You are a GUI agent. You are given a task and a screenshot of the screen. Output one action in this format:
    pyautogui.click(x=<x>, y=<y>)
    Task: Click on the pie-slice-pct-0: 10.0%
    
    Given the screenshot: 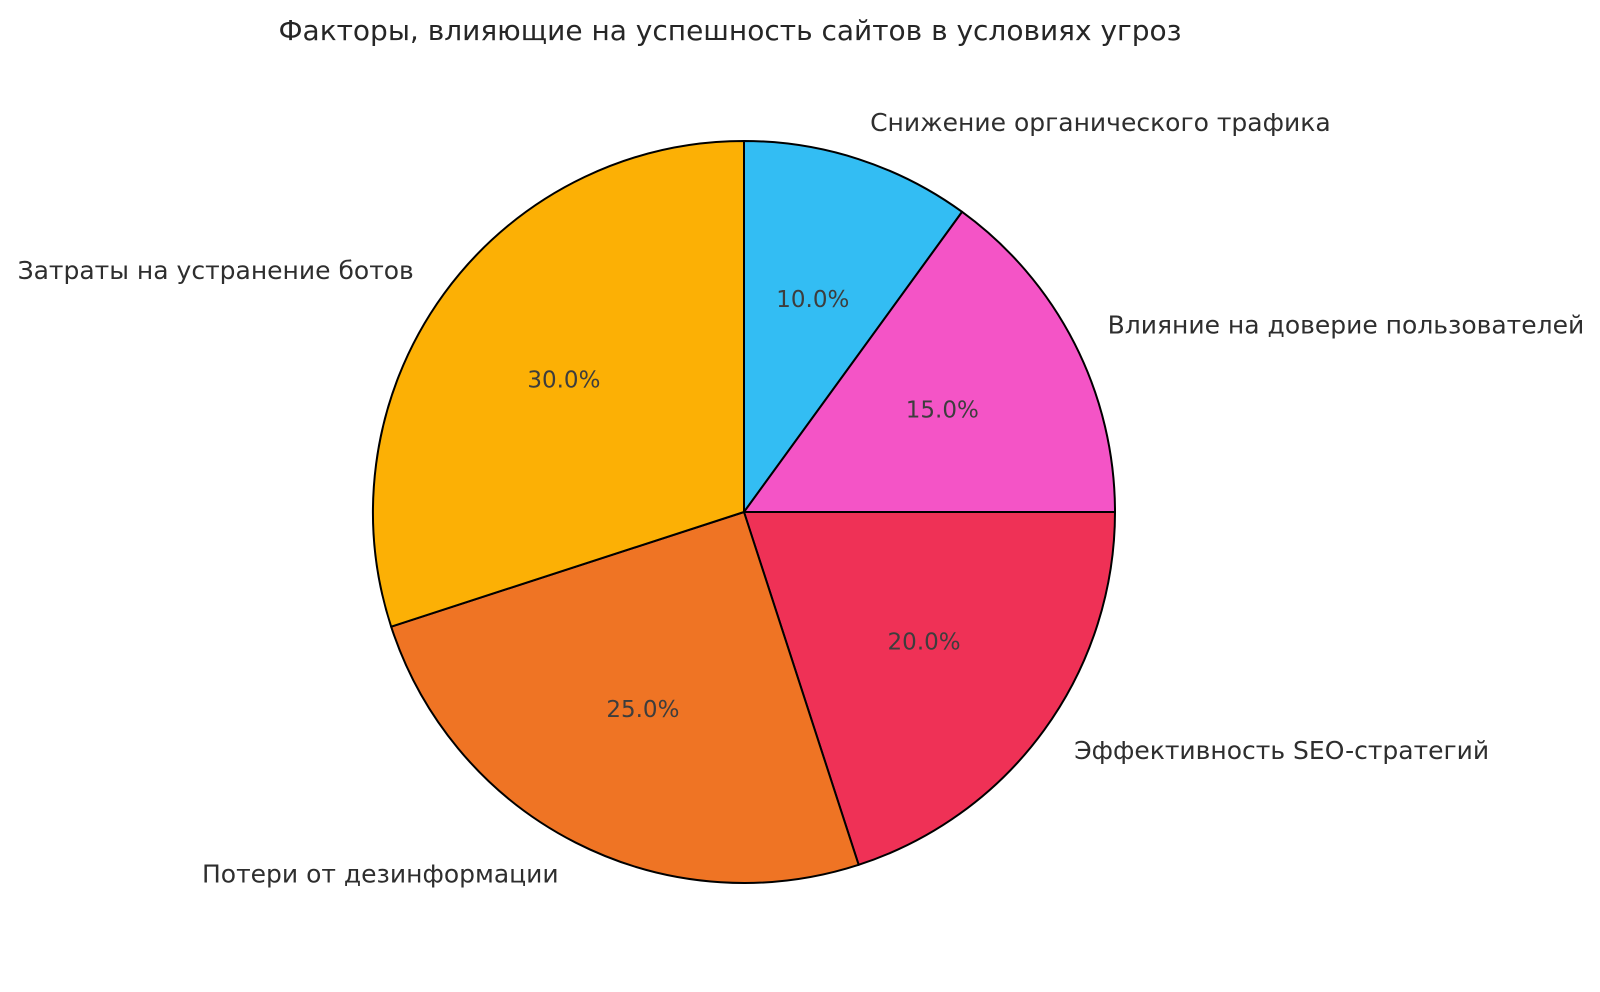 What is the action you would take?
    pyautogui.click(x=812, y=300)
    